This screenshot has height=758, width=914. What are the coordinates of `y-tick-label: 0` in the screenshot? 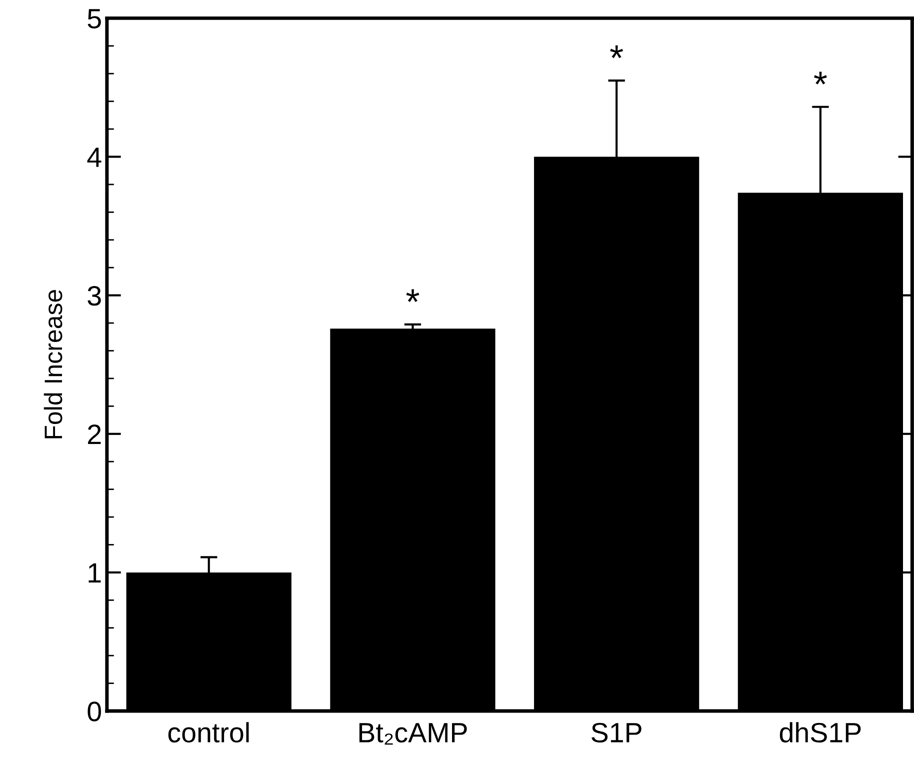 It's located at (94, 712).